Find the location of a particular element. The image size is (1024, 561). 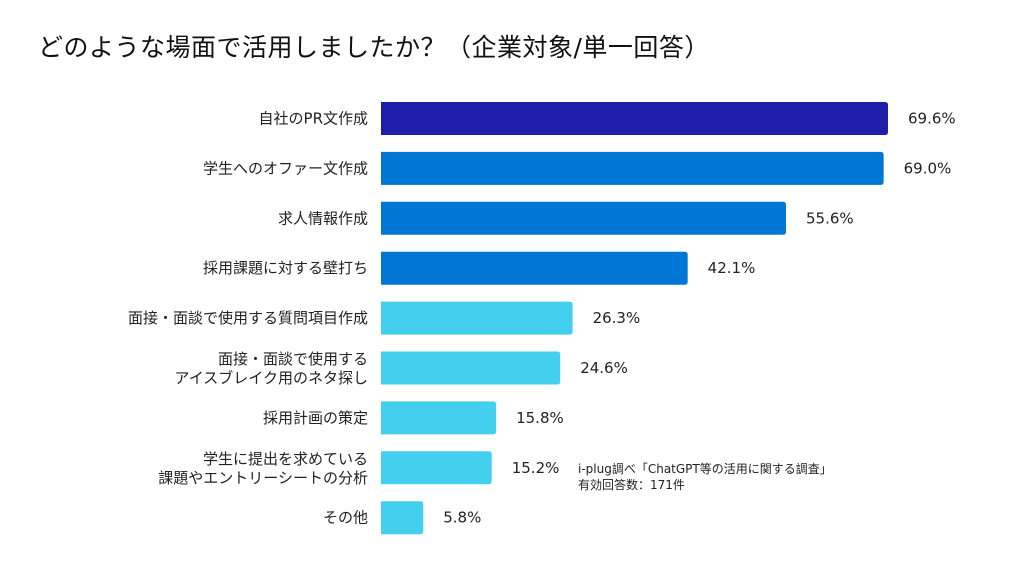

value-label: 15.2% is located at coordinates (536, 468).